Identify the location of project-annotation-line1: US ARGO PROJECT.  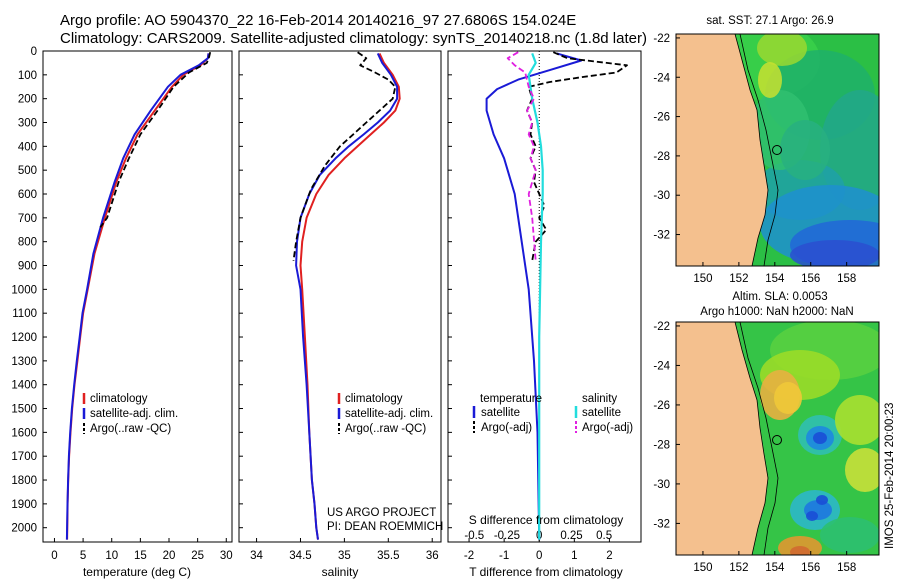
(381, 513).